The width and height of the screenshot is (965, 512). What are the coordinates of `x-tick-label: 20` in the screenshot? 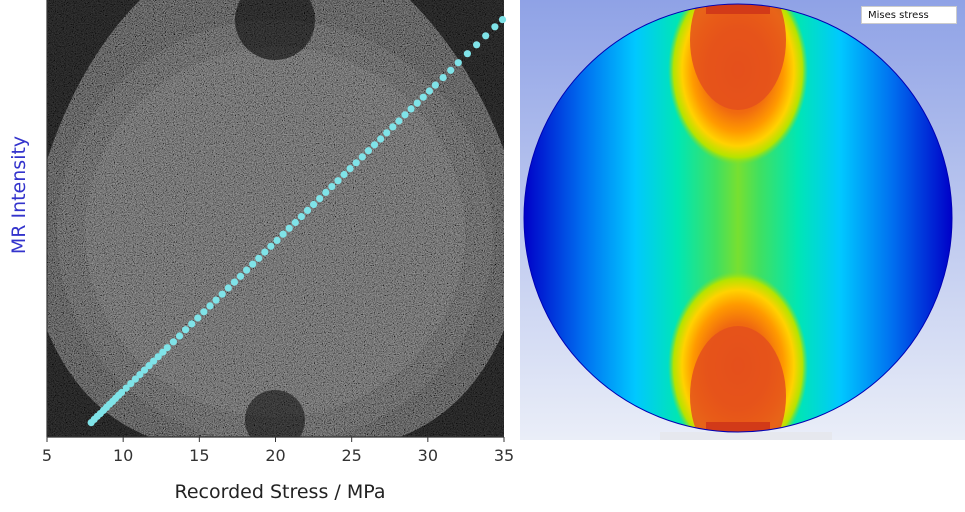 It's located at (275, 455).